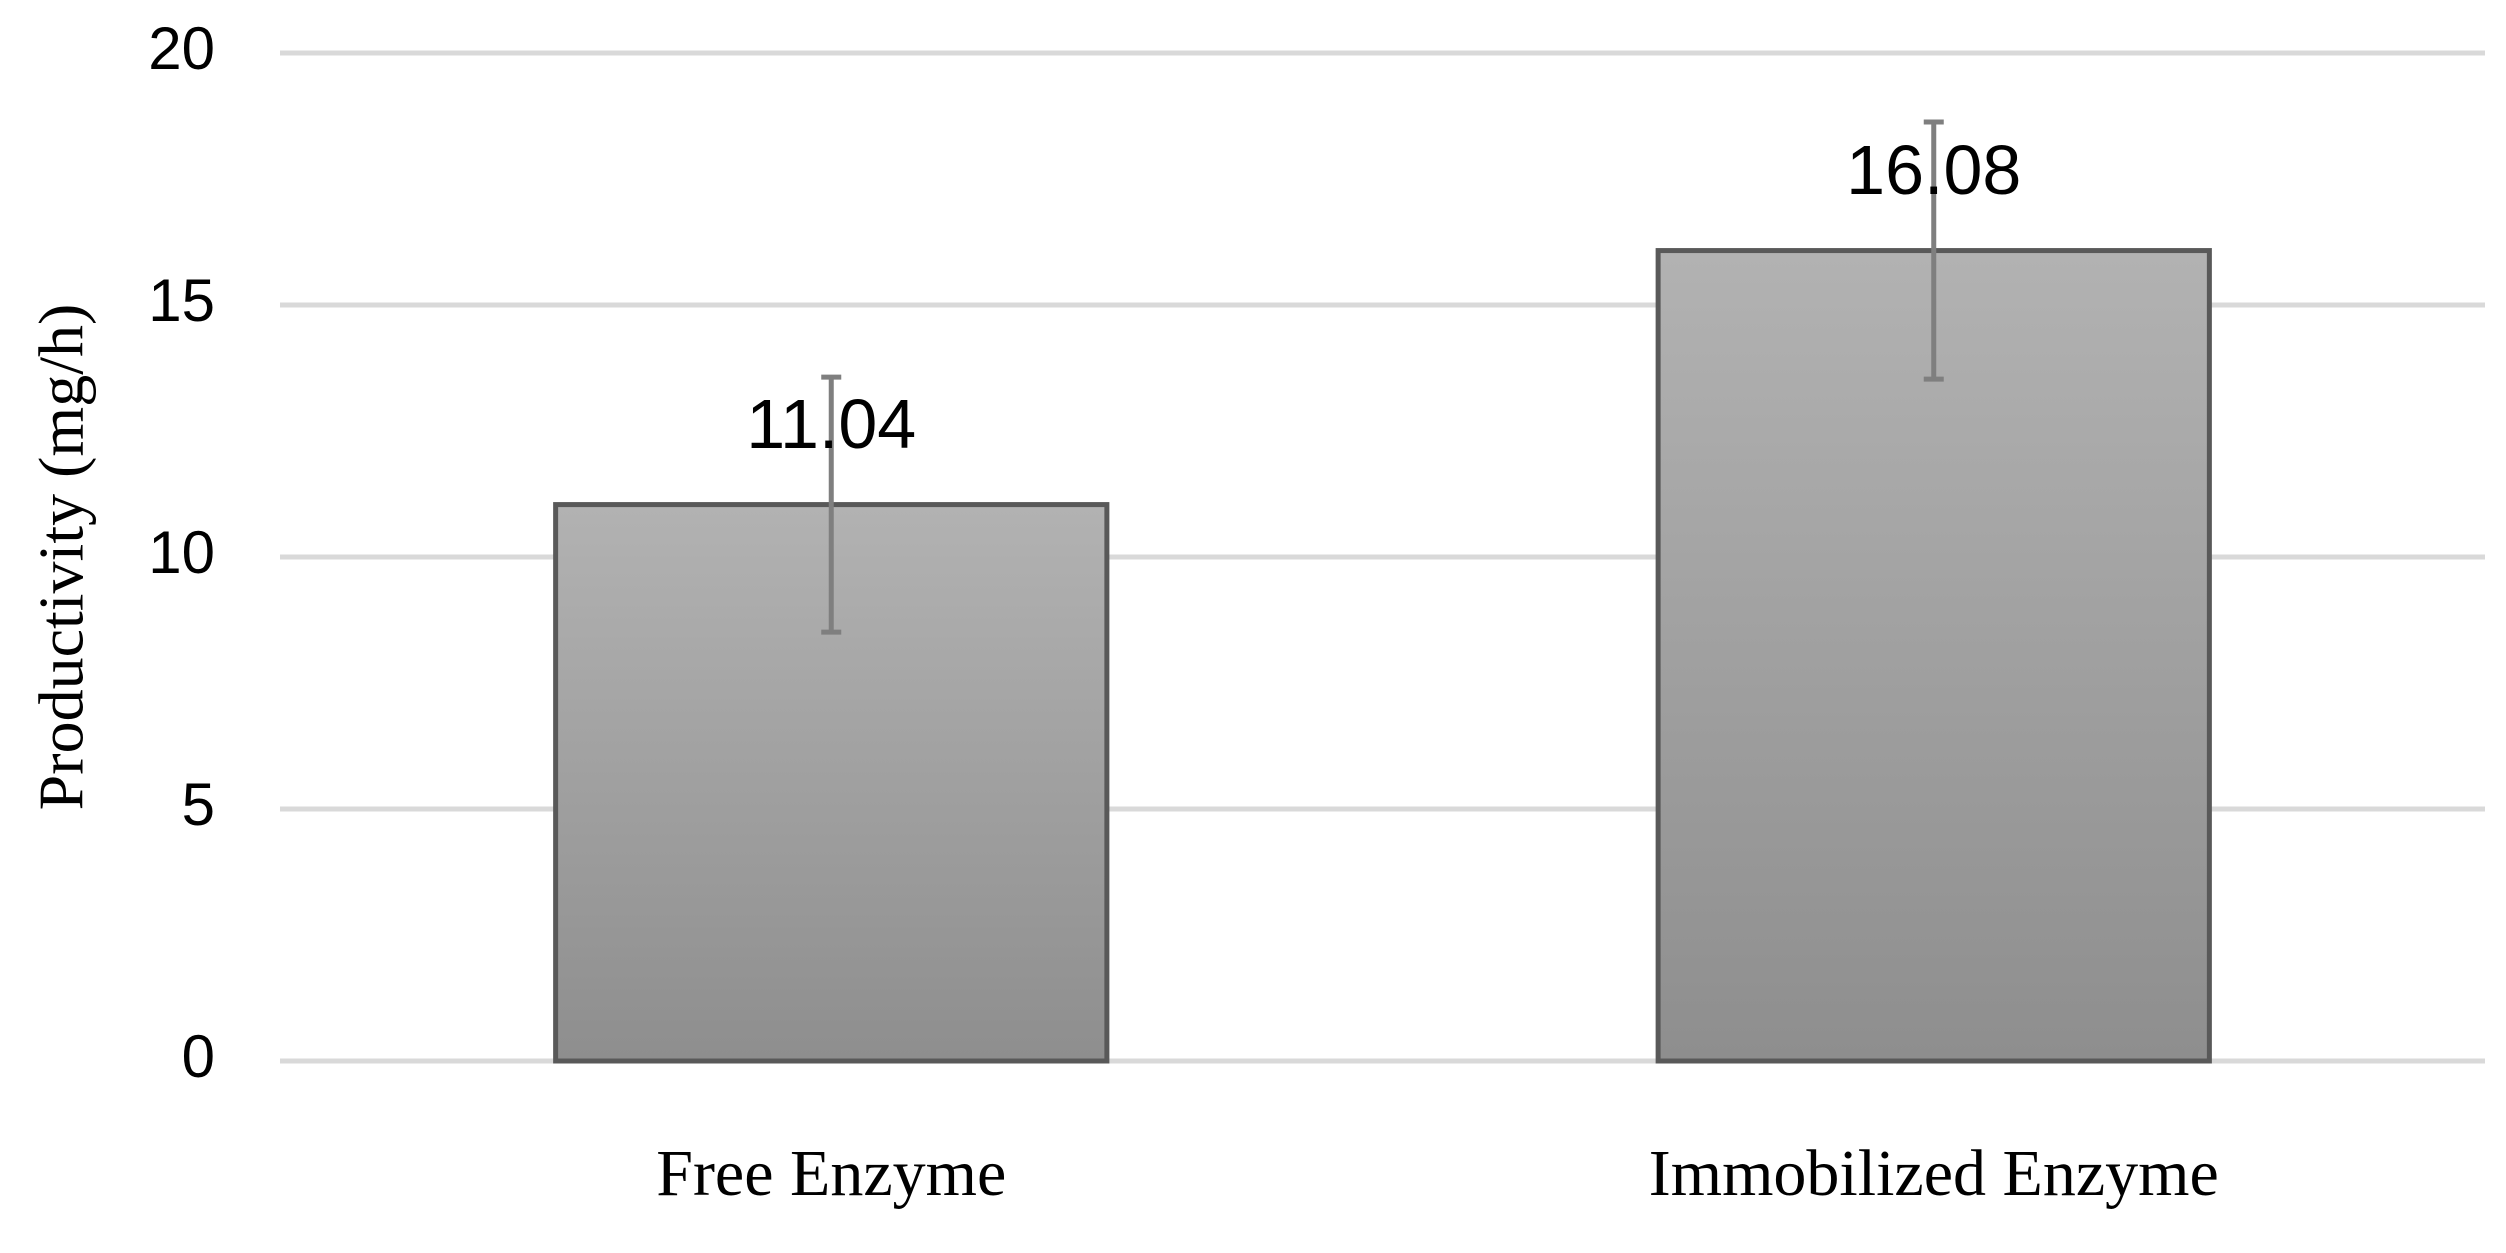  Describe the element at coordinates (198, 1056) in the screenshot. I see `y-tick-label: 0` at that location.